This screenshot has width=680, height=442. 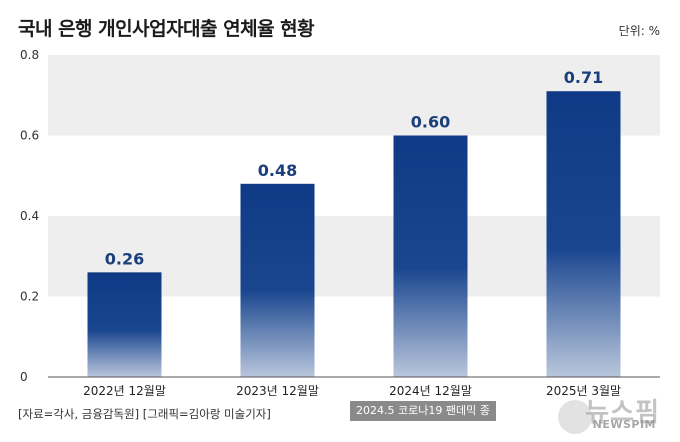 I want to click on unit-label: 단위: %, so click(x=639, y=31).